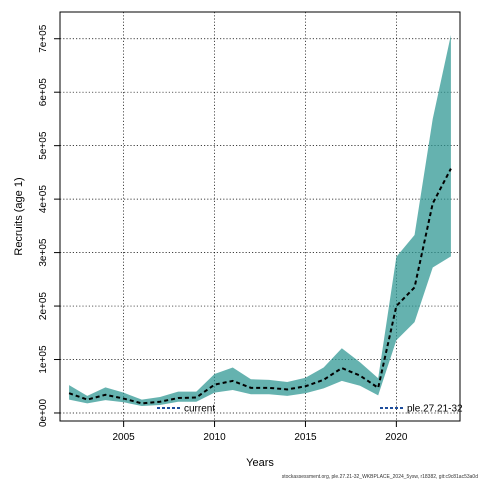 Image resolution: width=480 pixels, height=480 pixels. I want to click on x-axis-title: Years, so click(260, 463).